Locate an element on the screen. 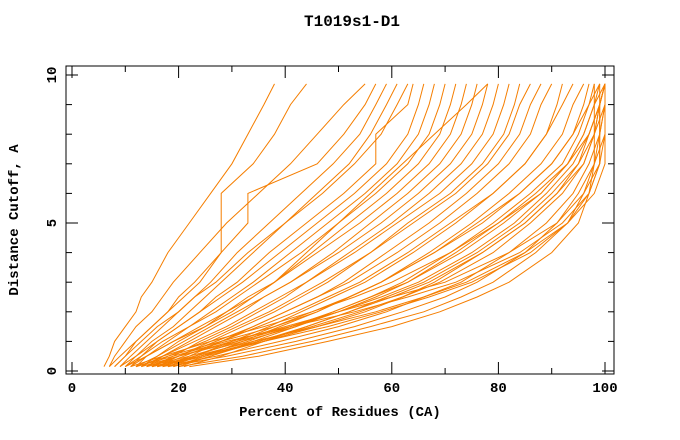 This screenshot has height=440, width=680. chart-title: T1019s1-D1 is located at coordinates (352, 22).